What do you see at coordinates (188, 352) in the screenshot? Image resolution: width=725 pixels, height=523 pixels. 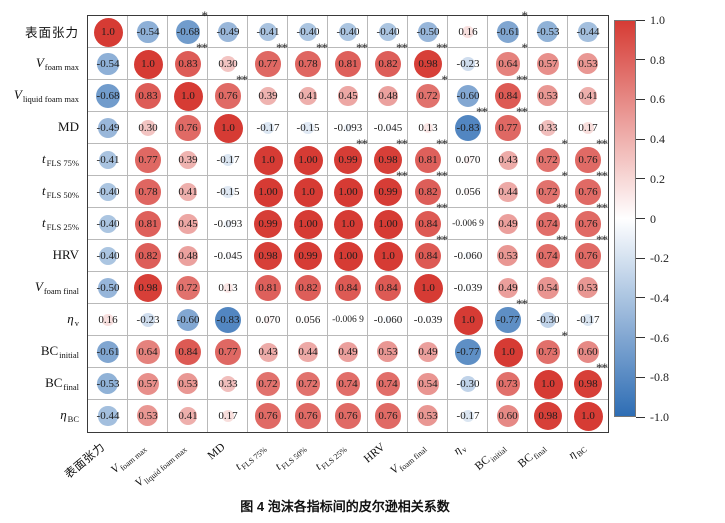 I see `matrix-cell: 0.84` at bounding box center [188, 352].